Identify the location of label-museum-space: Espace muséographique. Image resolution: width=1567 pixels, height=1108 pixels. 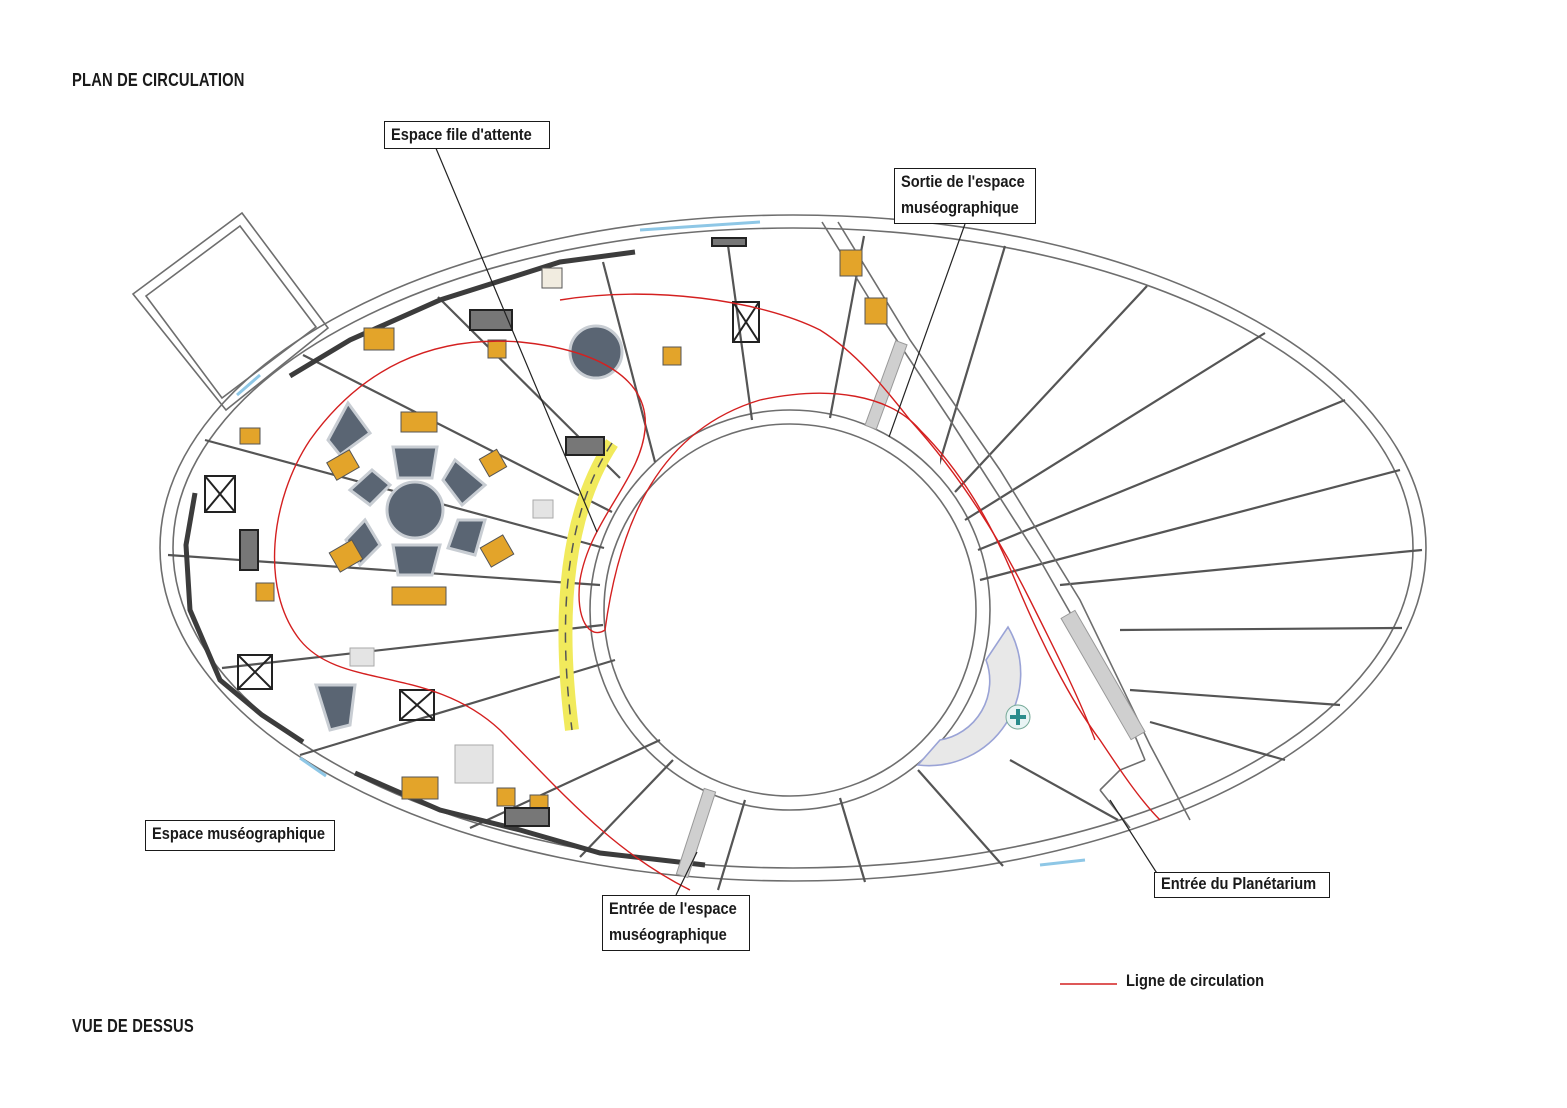
(240, 835).